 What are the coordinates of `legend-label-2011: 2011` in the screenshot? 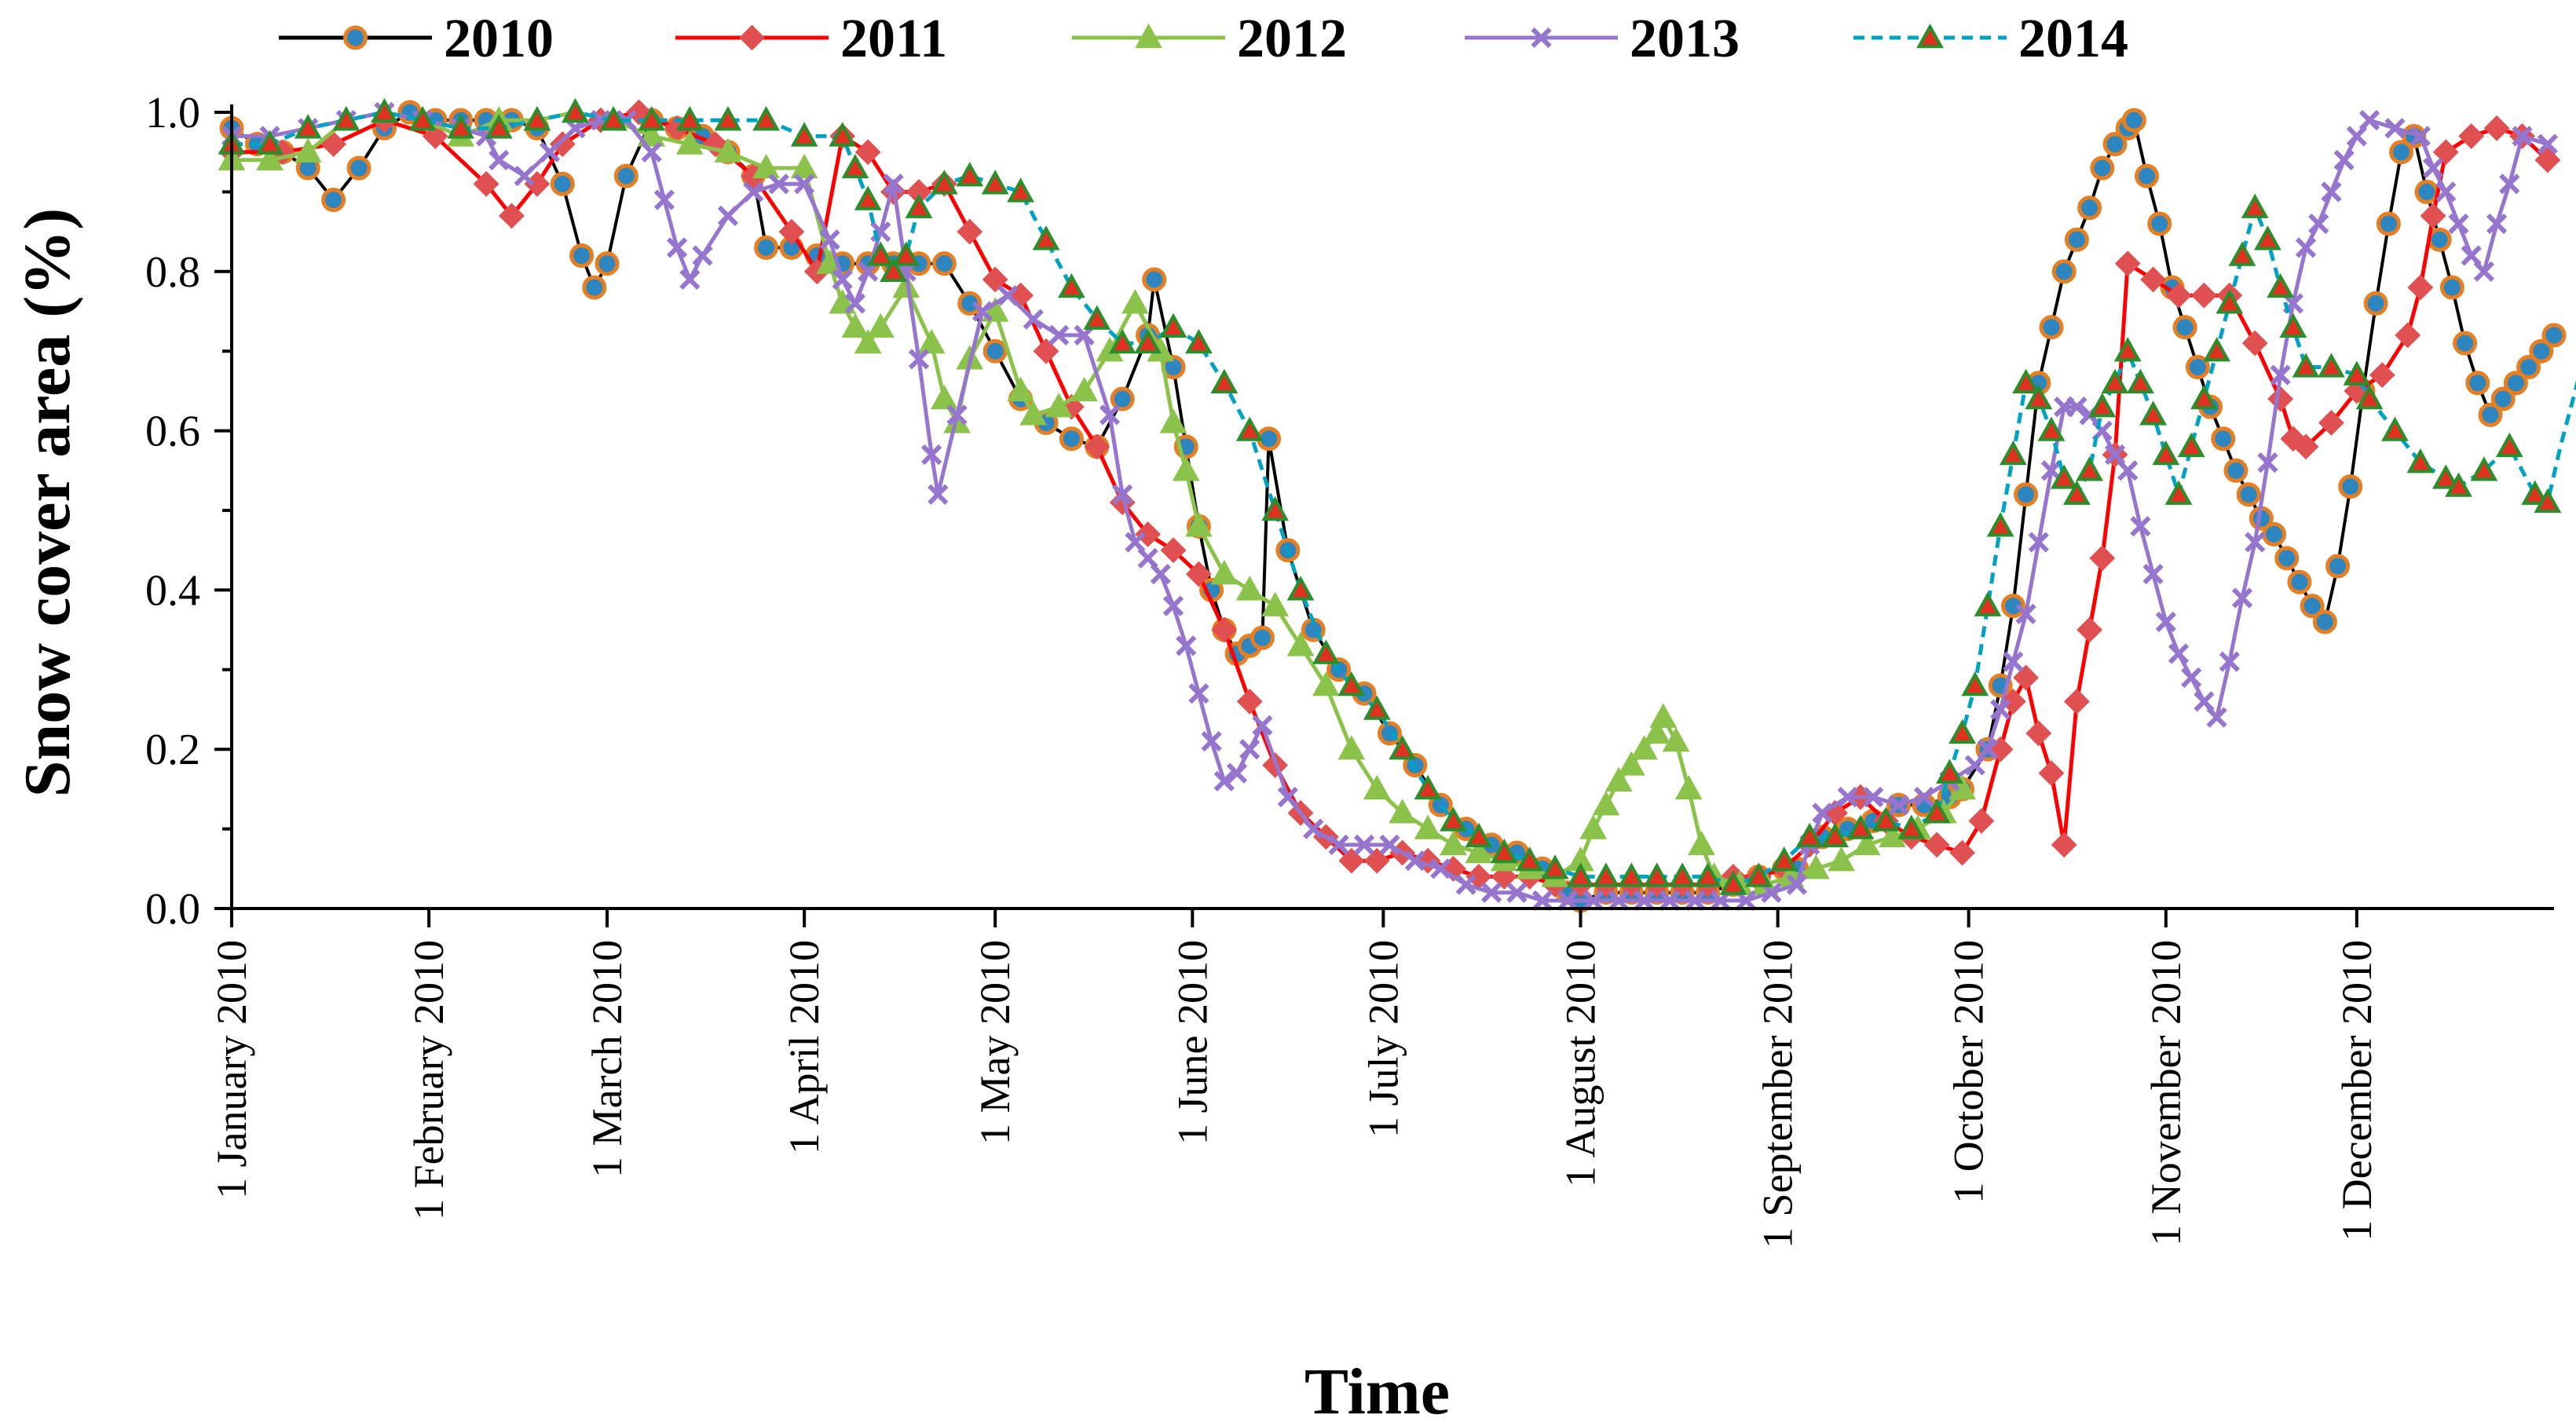 It's located at (894, 39).